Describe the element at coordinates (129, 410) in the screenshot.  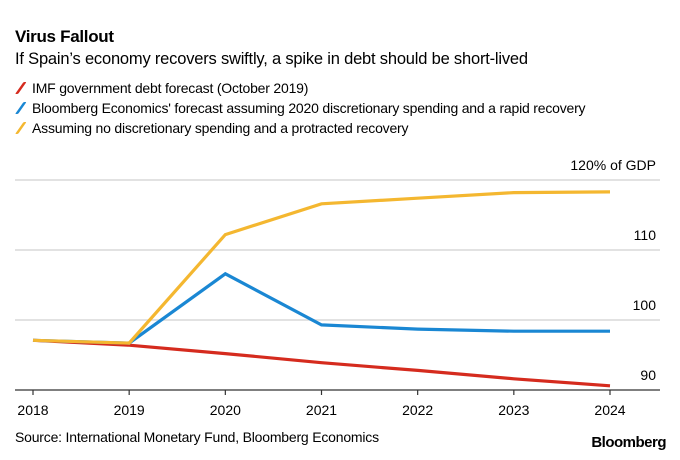
I see `x-tick-label: 2019` at that location.